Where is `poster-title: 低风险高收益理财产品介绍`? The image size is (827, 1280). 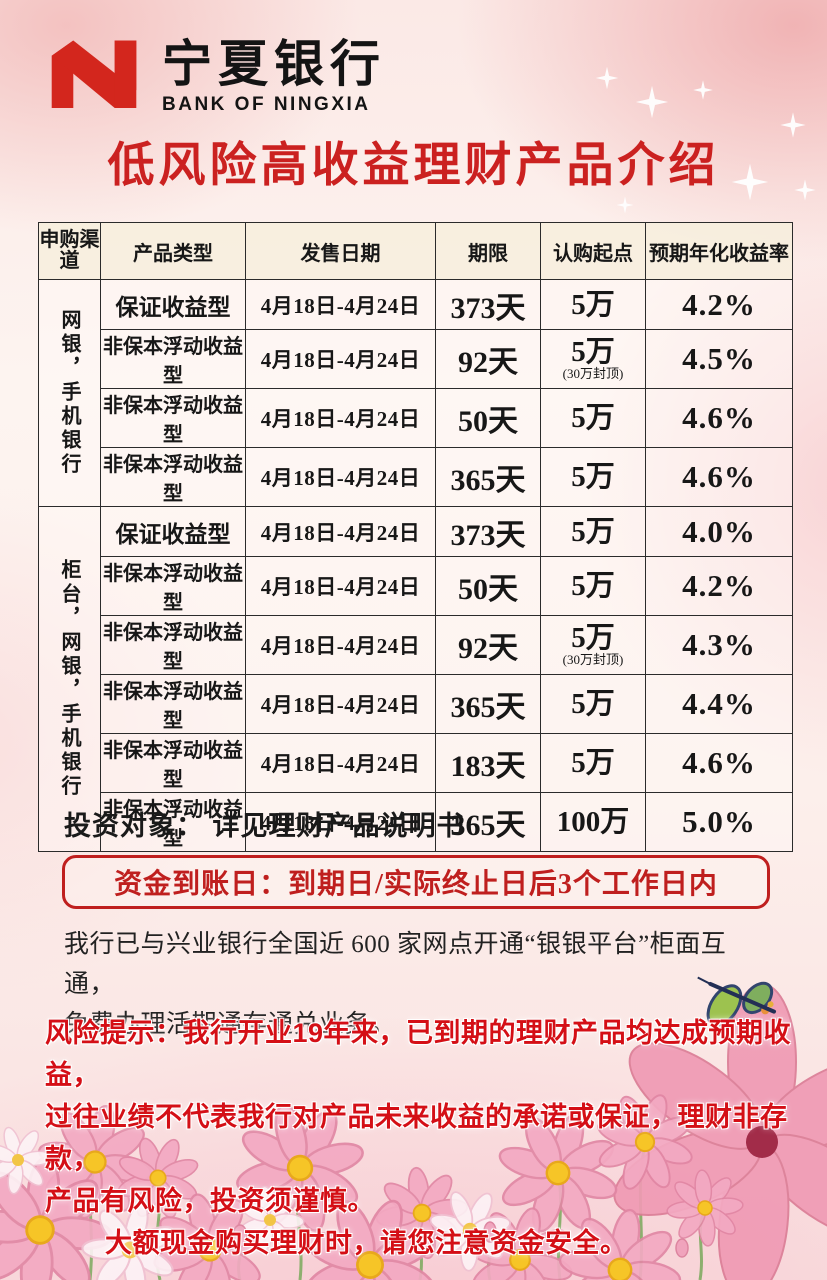
poster-title: 低风险高收益理财产品介绍 is located at coordinates (413, 164).